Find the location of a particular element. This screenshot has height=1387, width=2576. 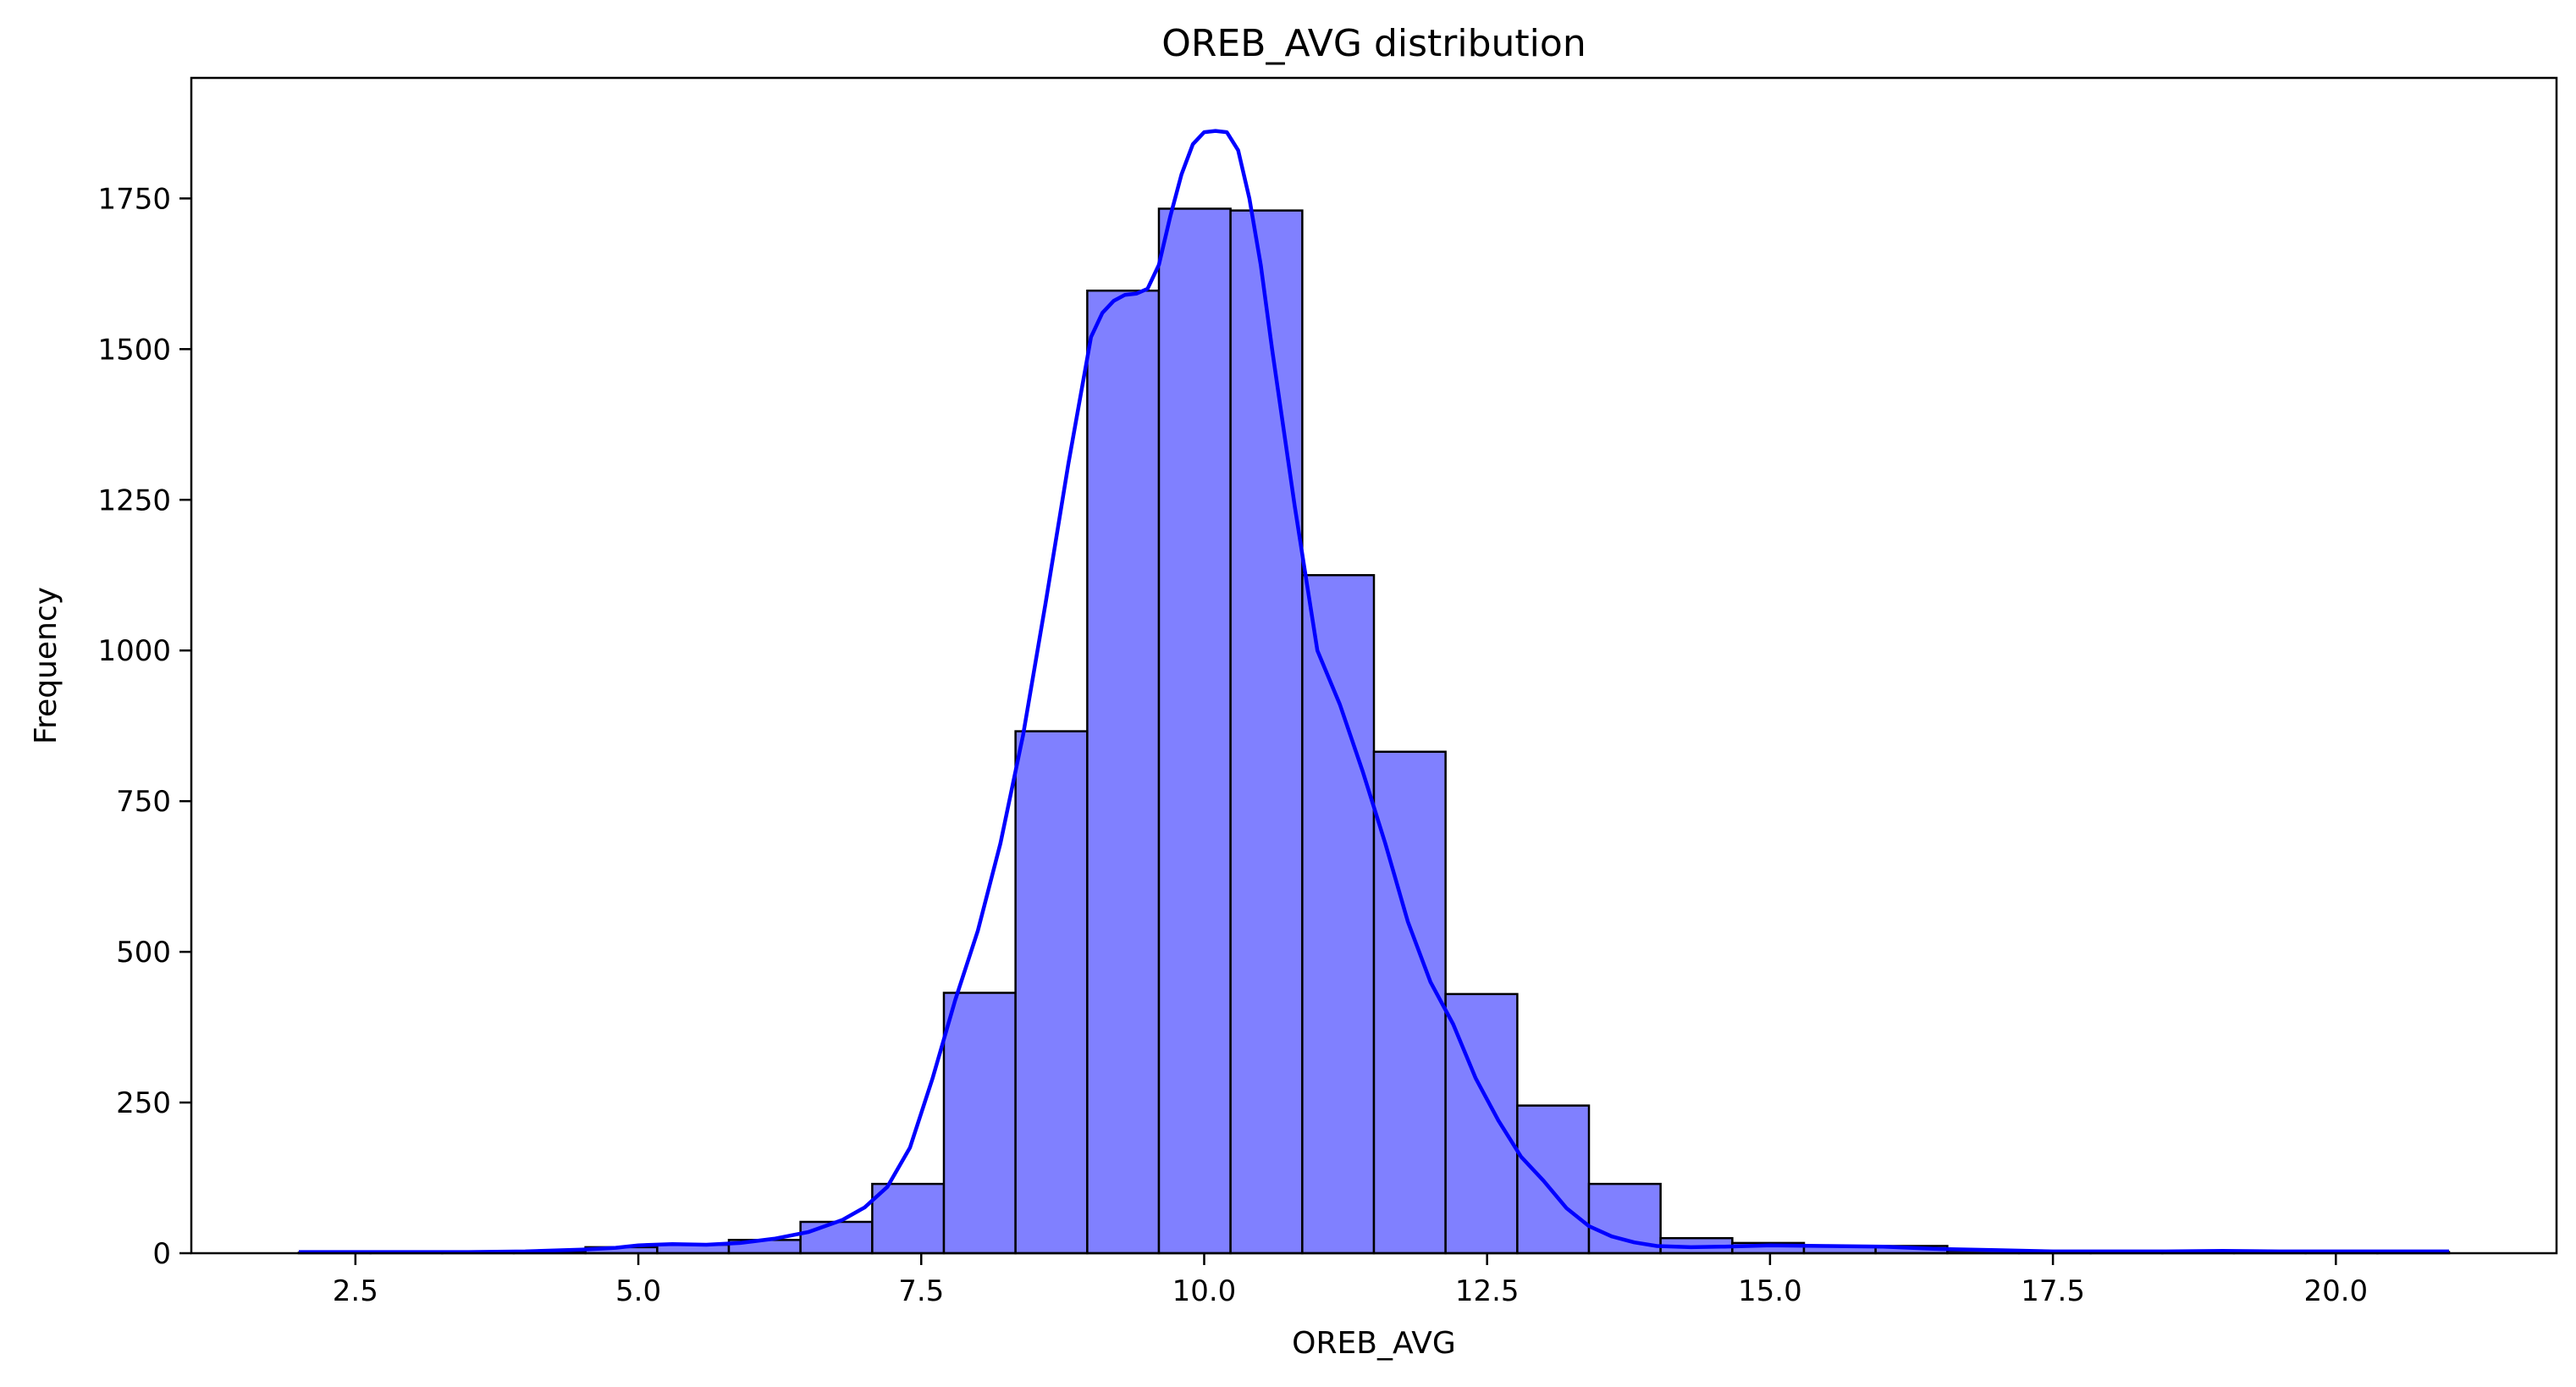

y-tick-label: 1500 is located at coordinates (134, 350).